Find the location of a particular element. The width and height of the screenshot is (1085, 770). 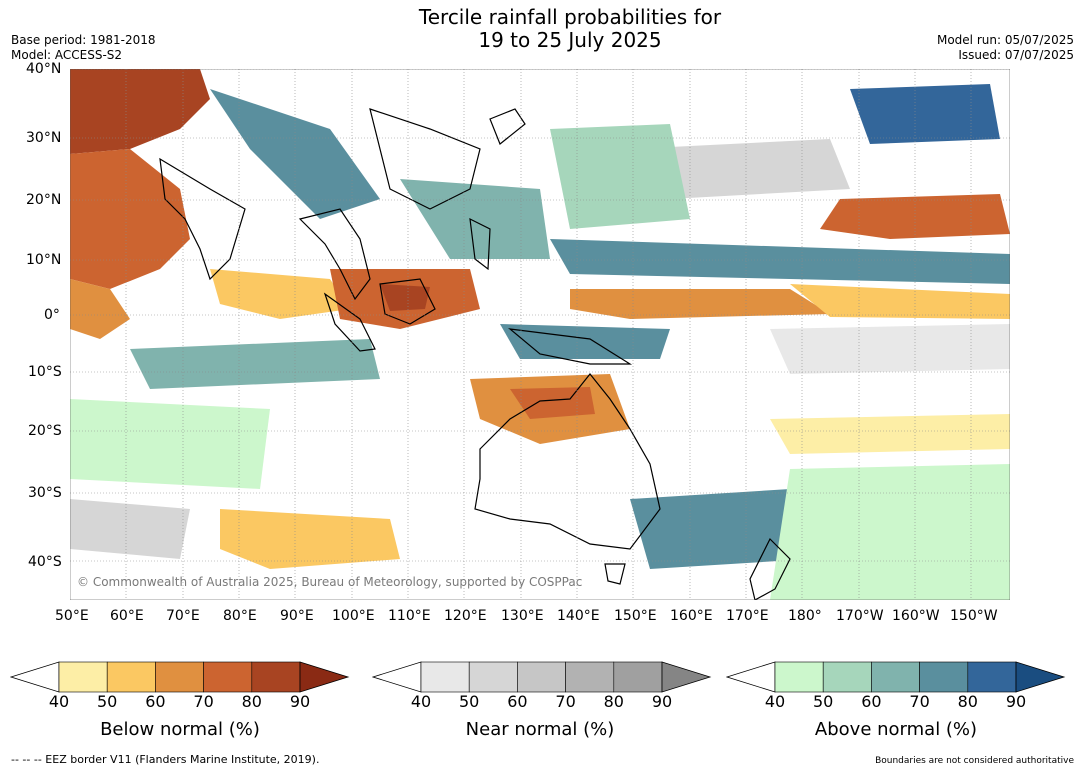

lon-label: 50°E is located at coordinates (72, 616).